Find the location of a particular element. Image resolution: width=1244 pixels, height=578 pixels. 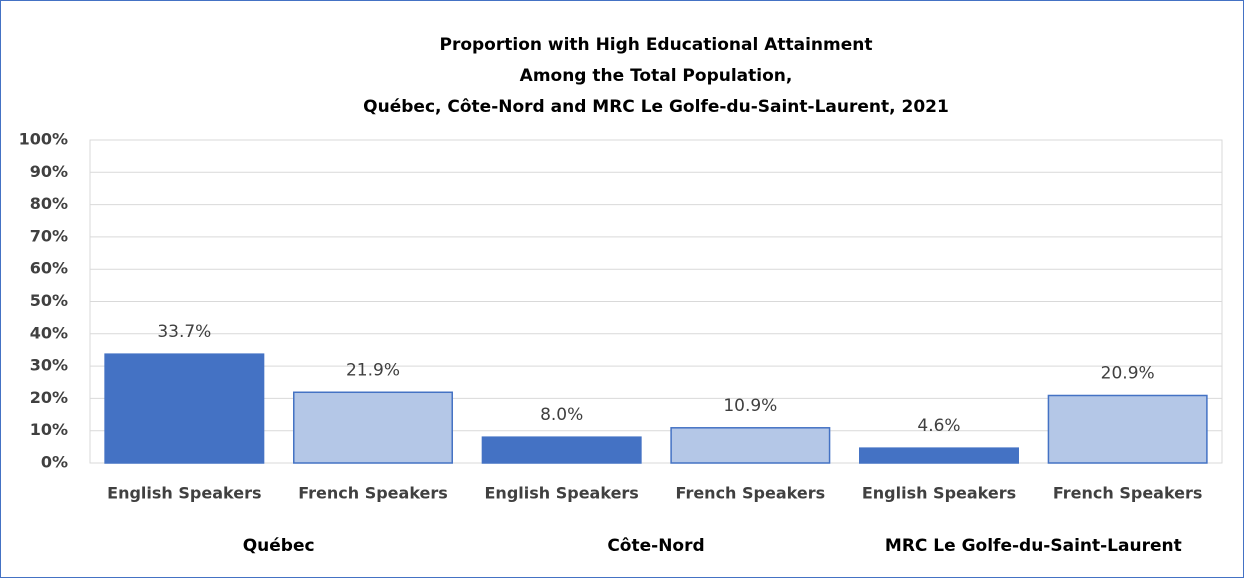

group-label: Québec is located at coordinates (279, 546).